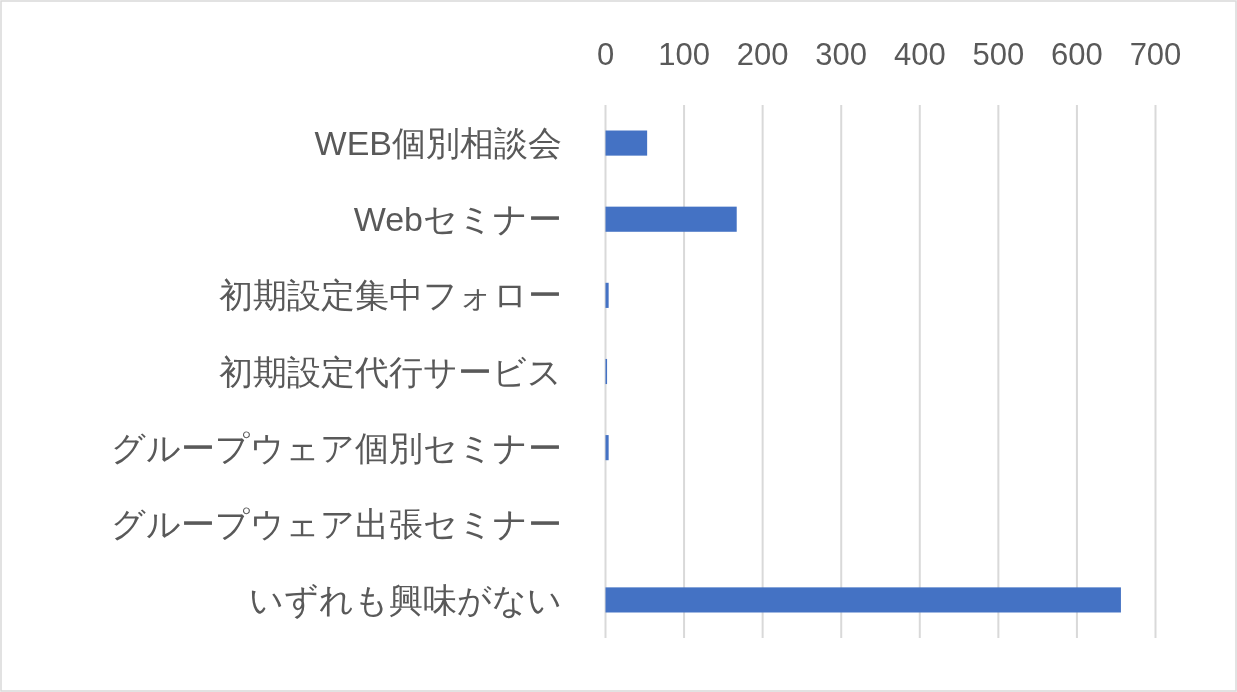  What do you see at coordinates (762, 54) in the screenshot?
I see `x-tick-label: 200` at bounding box center [762, 54].